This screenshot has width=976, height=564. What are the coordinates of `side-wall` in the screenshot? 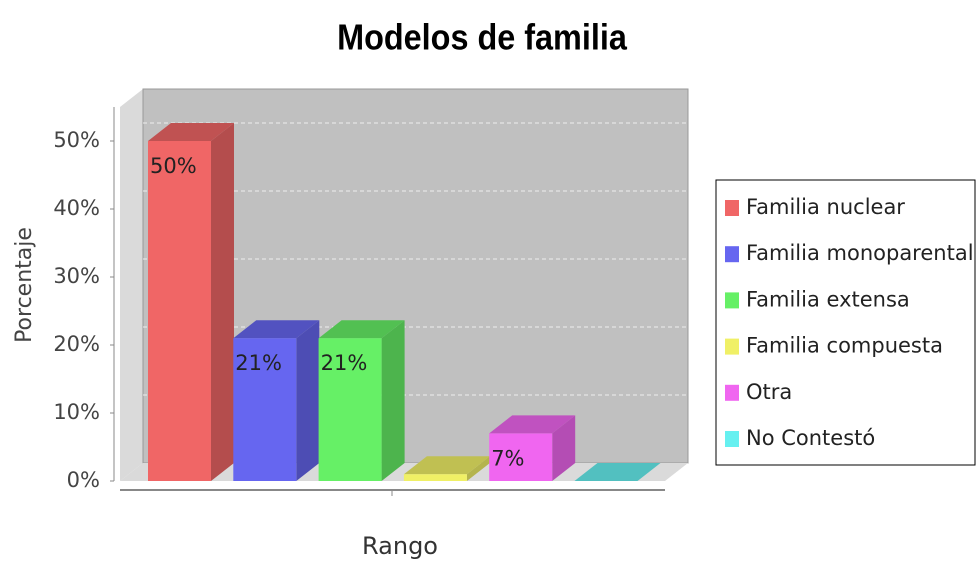 It's located at (131, 285).